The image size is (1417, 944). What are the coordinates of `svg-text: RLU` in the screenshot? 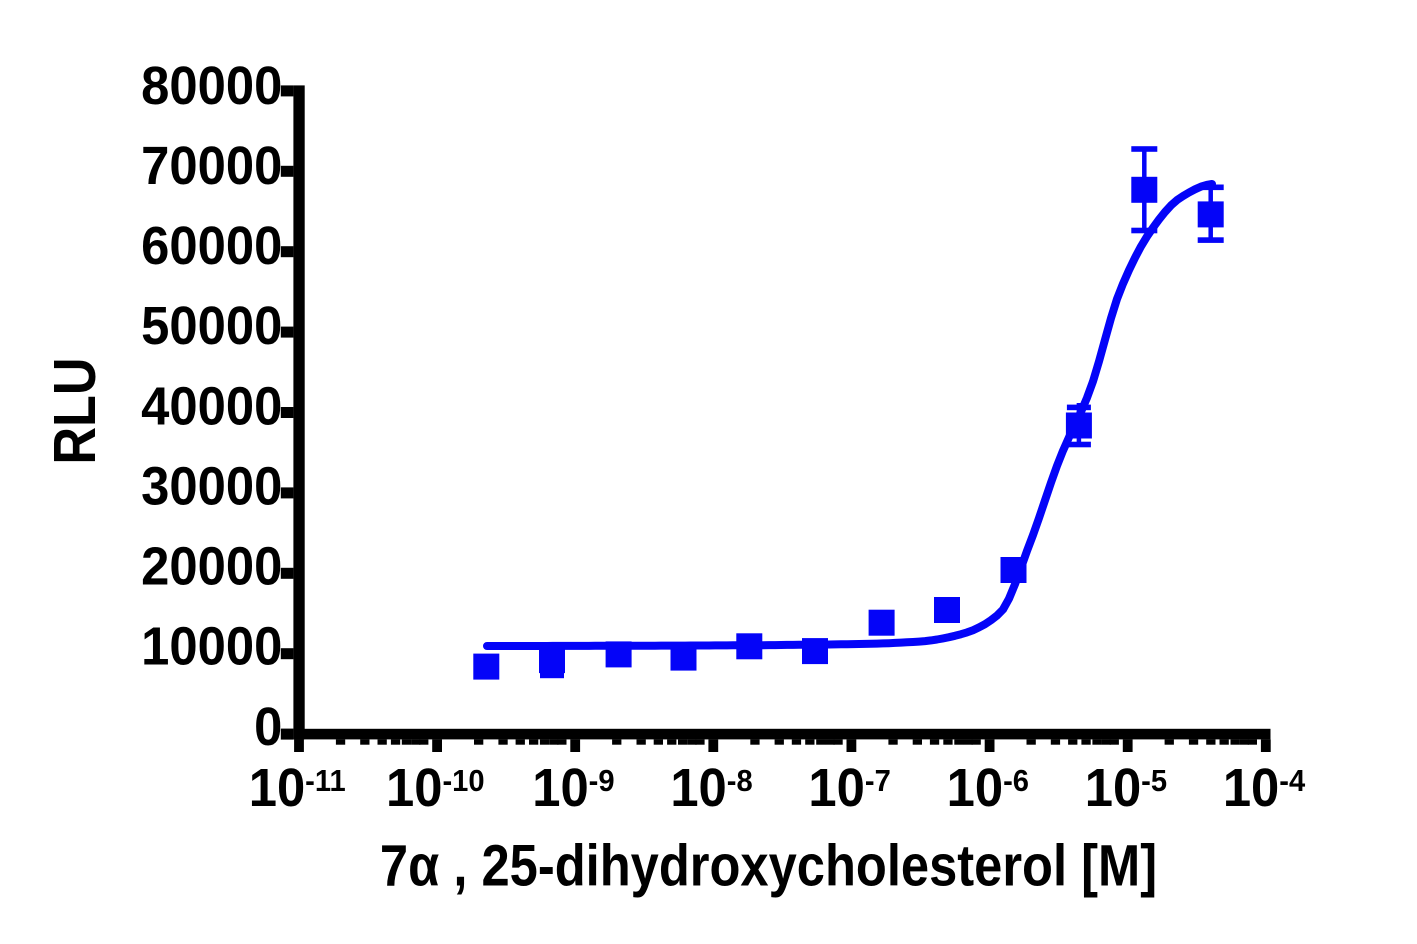 It's located at (74, 410).